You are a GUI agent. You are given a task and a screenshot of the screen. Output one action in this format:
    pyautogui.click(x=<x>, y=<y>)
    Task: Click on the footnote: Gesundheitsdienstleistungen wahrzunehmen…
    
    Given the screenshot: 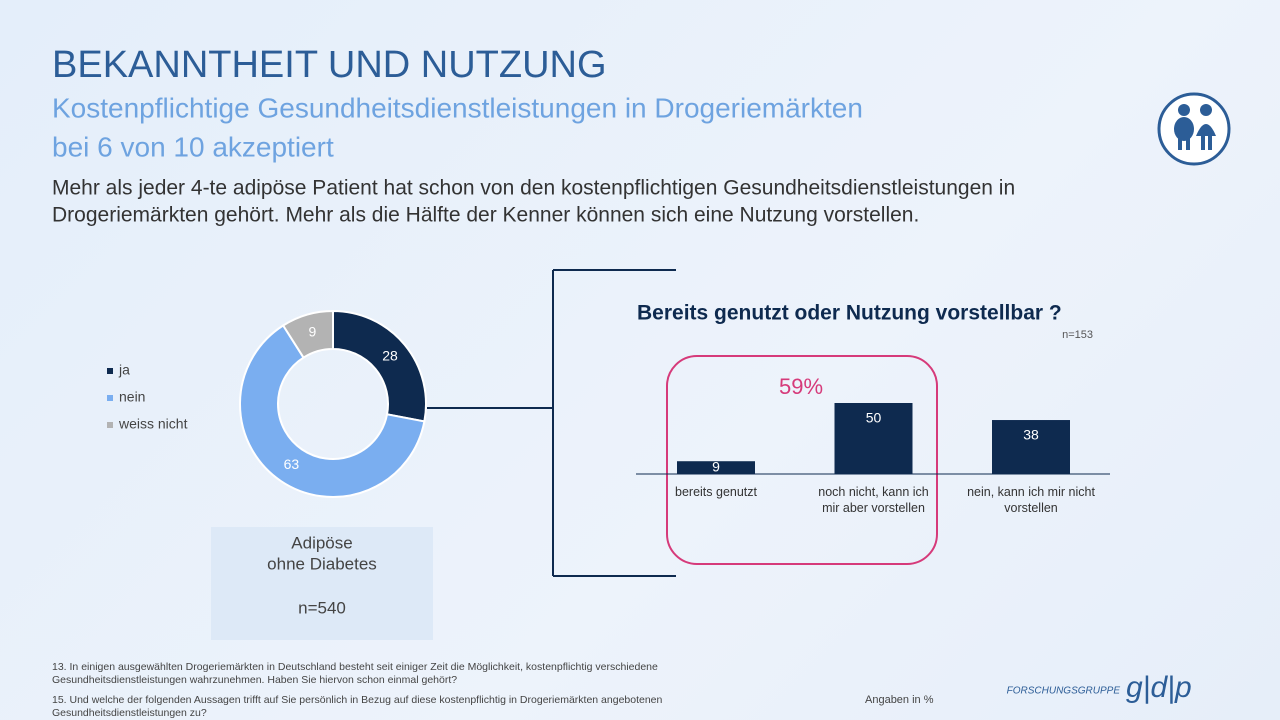 What is the action you would take?
    pyautogui.click(x=254, y=680)
    